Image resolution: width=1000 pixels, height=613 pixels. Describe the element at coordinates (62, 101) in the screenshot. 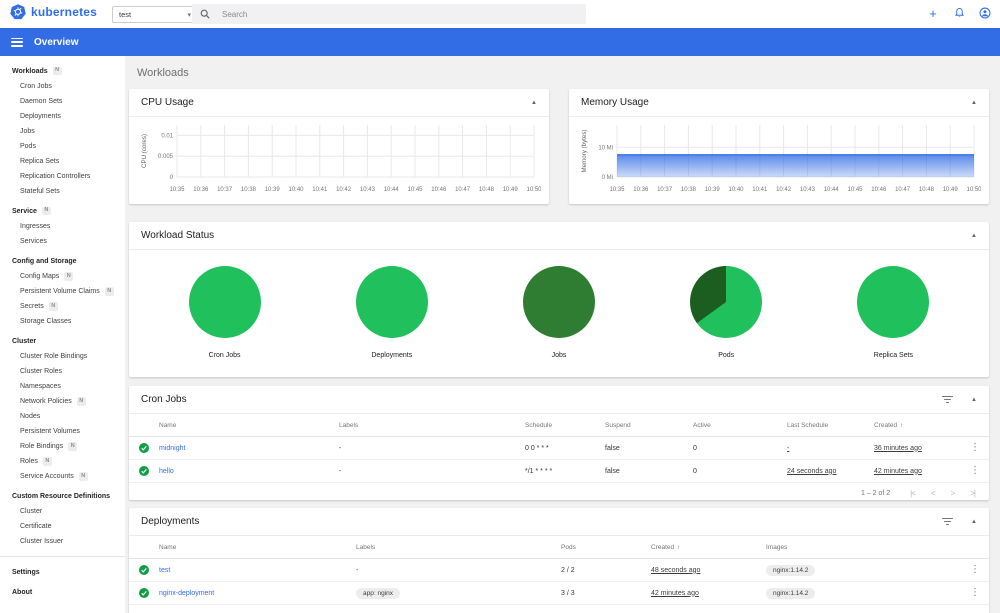

I see `sidebar-item-daemon-sets: Daemon Sets` at that location.